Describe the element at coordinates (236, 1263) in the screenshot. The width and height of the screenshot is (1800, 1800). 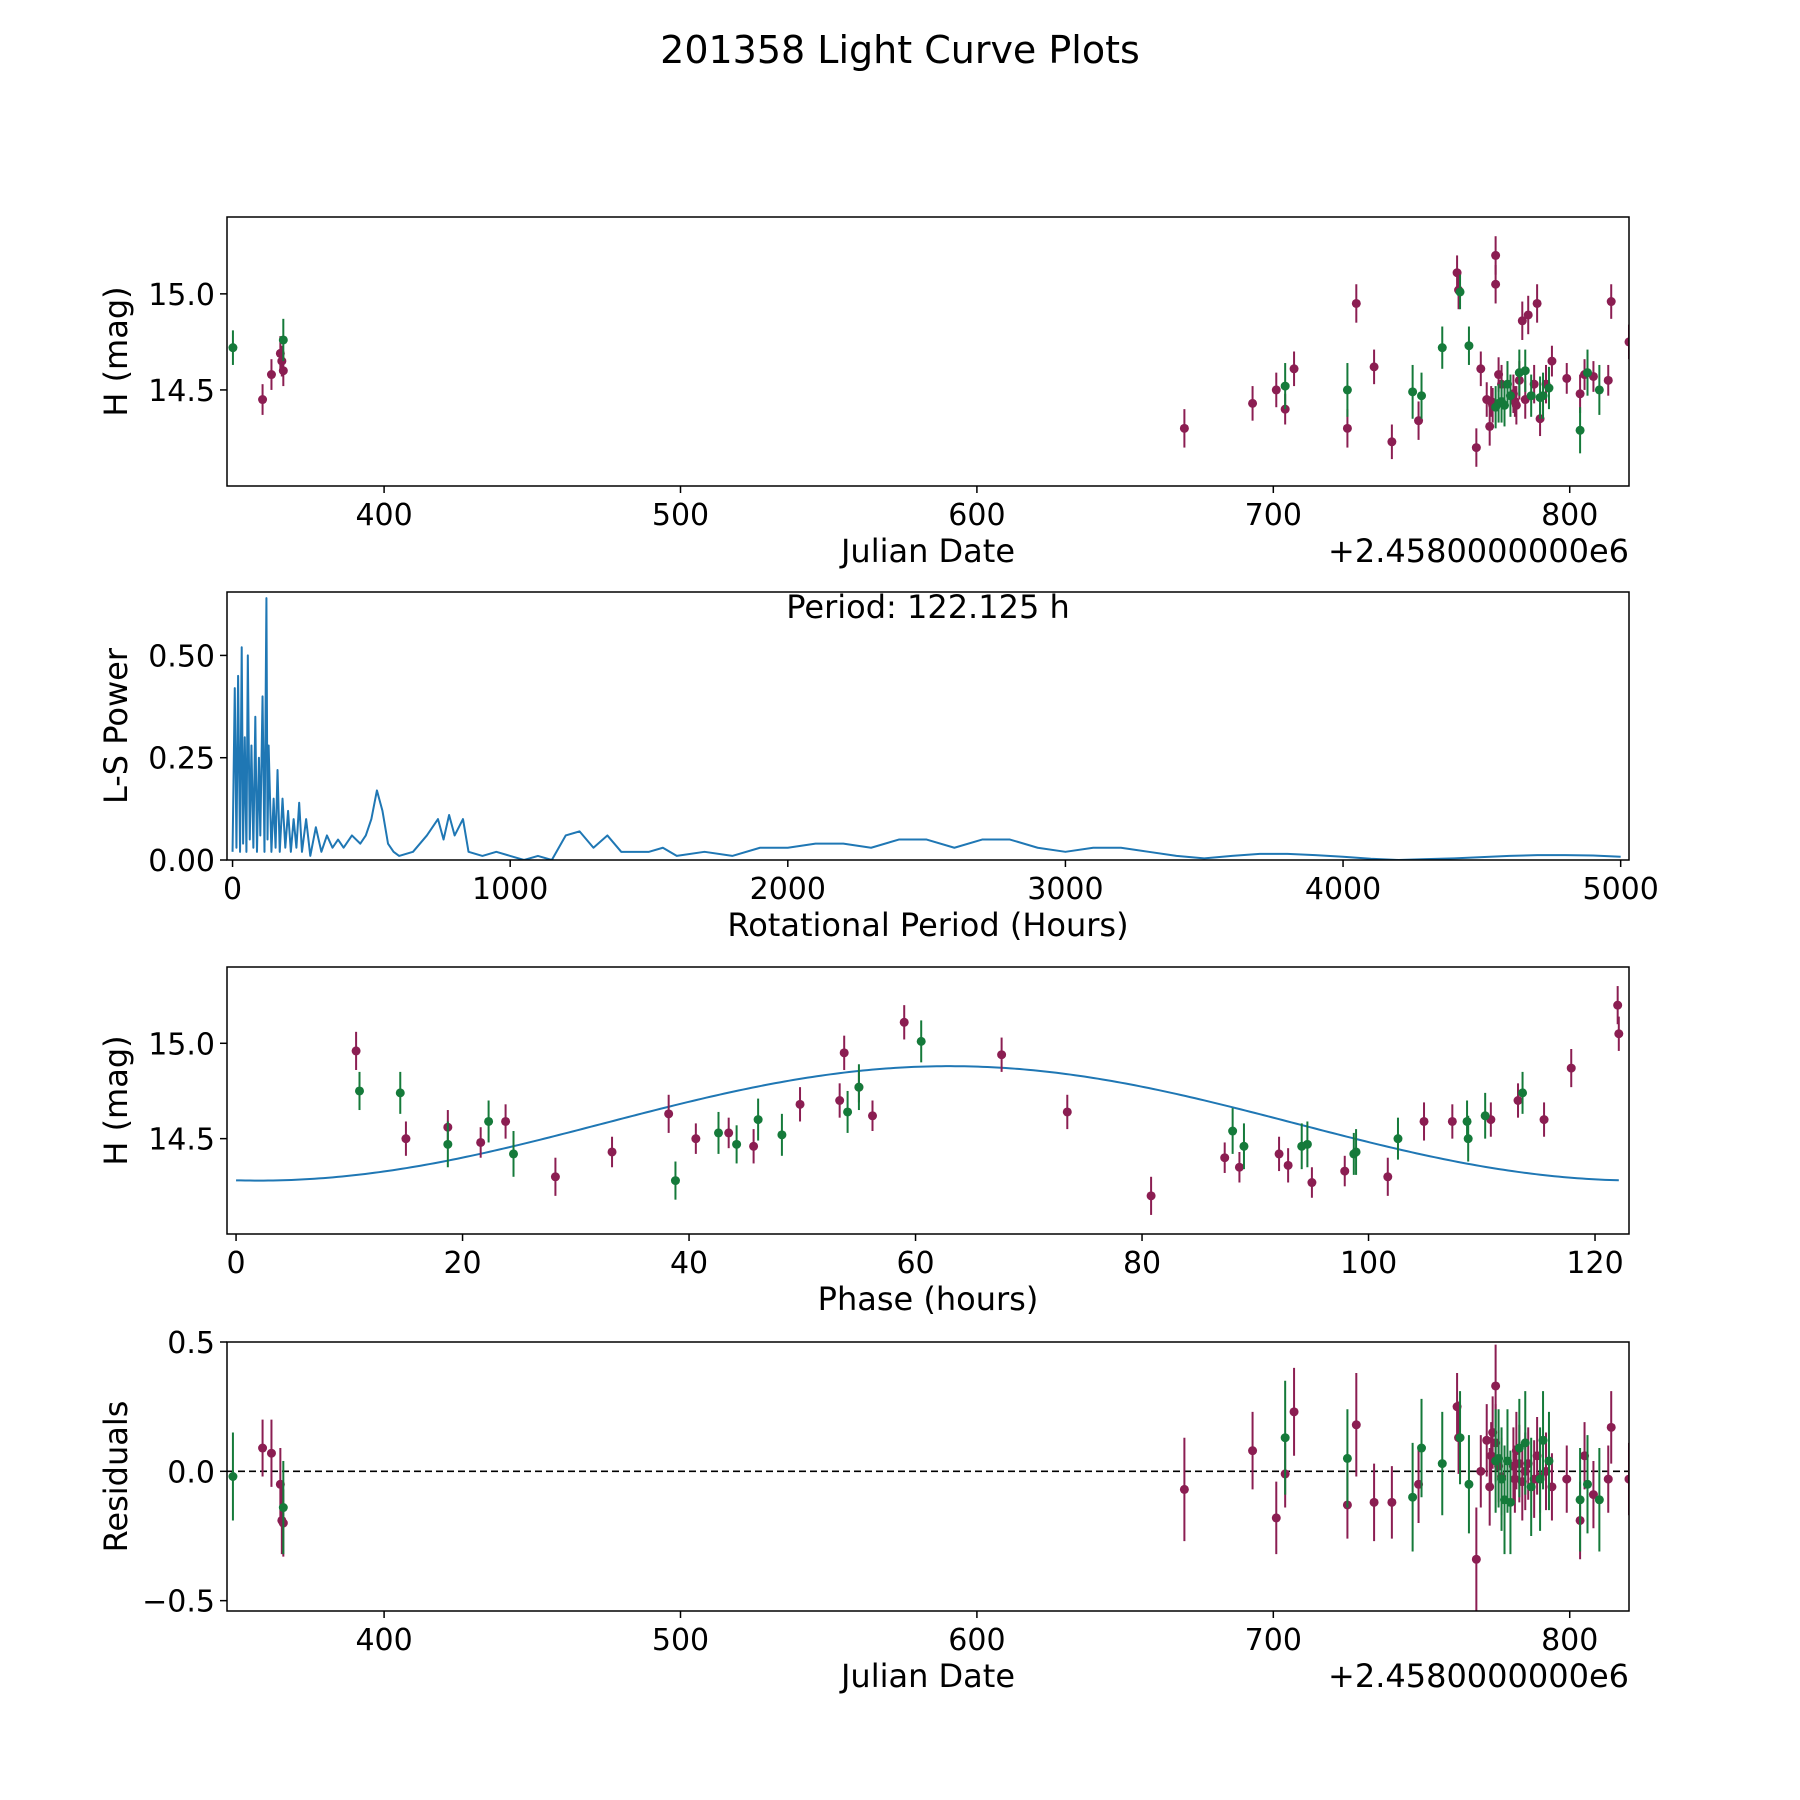
I see `x-tick-label: 0` at that location.